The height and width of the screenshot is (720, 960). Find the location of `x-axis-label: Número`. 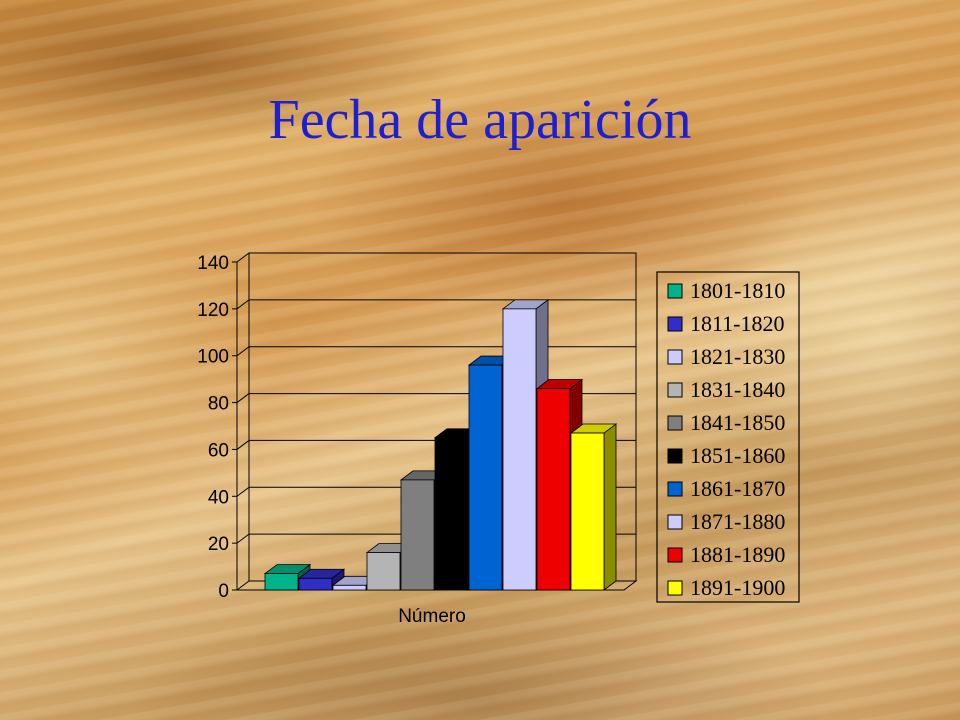

x-axis-label: Número is located at coordinates (432, 616).